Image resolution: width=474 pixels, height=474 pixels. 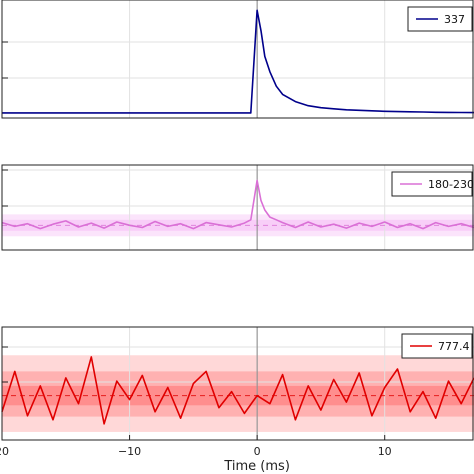 I want to click on x-tick-label: 10, so click(x=385, y=451).